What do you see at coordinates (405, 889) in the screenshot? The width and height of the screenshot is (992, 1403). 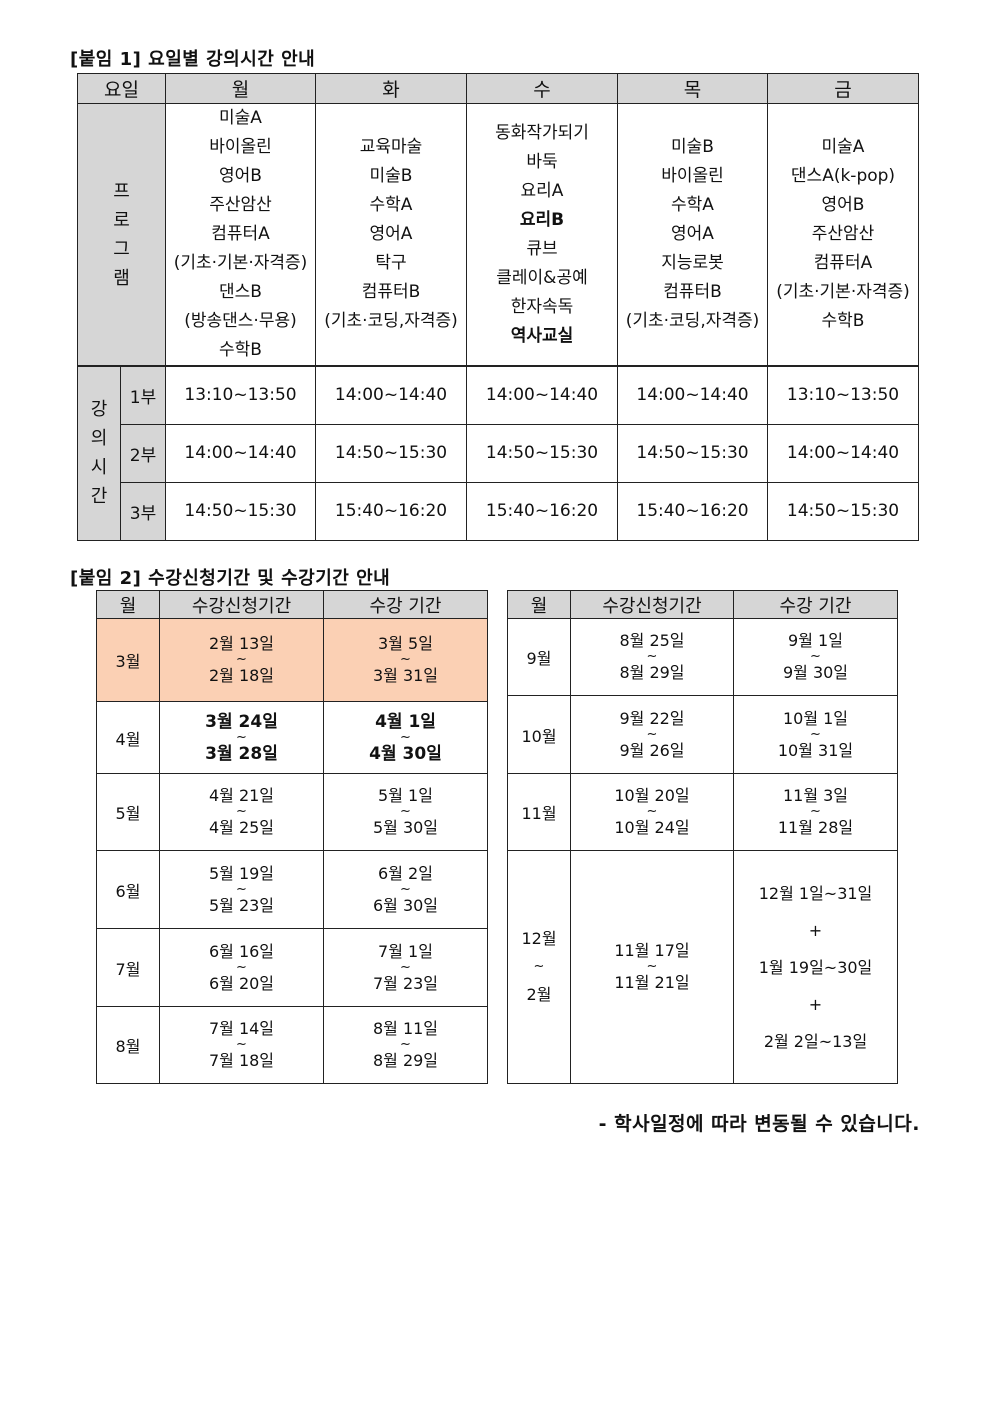 I see `course-period-cell: 6월 2일 ~6월 30일` at bounding box center [405, 889].